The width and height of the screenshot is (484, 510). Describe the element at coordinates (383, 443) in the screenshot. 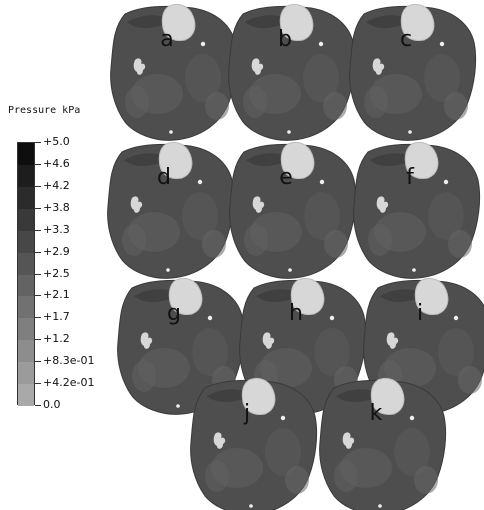

I see `pressure-map-panel-k: k` at that location.